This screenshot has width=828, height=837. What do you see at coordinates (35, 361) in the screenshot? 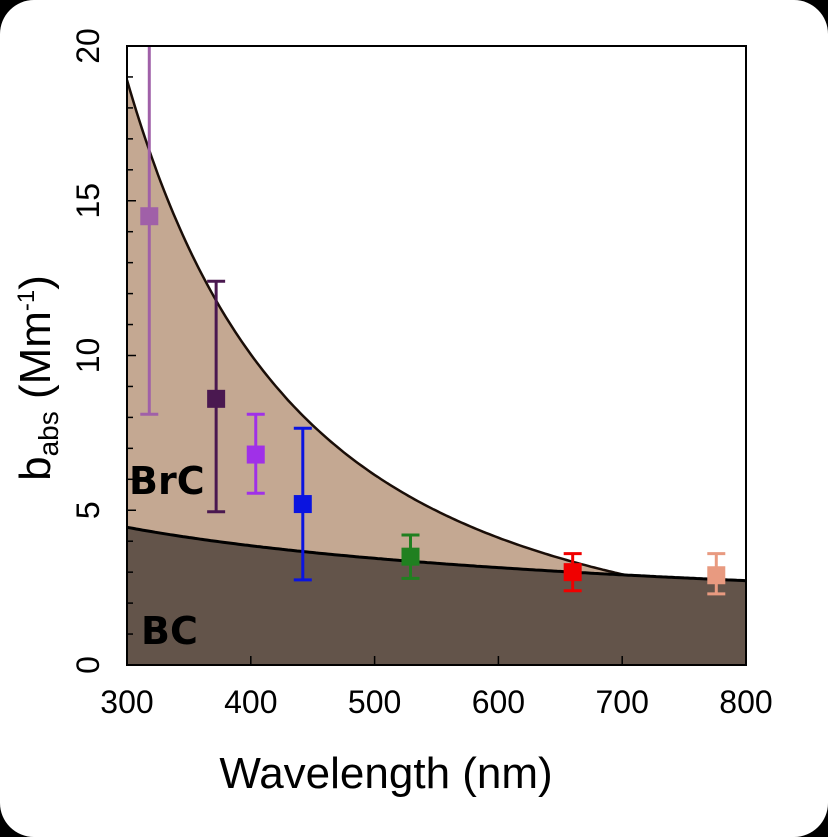
I see `y-axis-title-unit: (Mm` at bounding box center [35, 361].